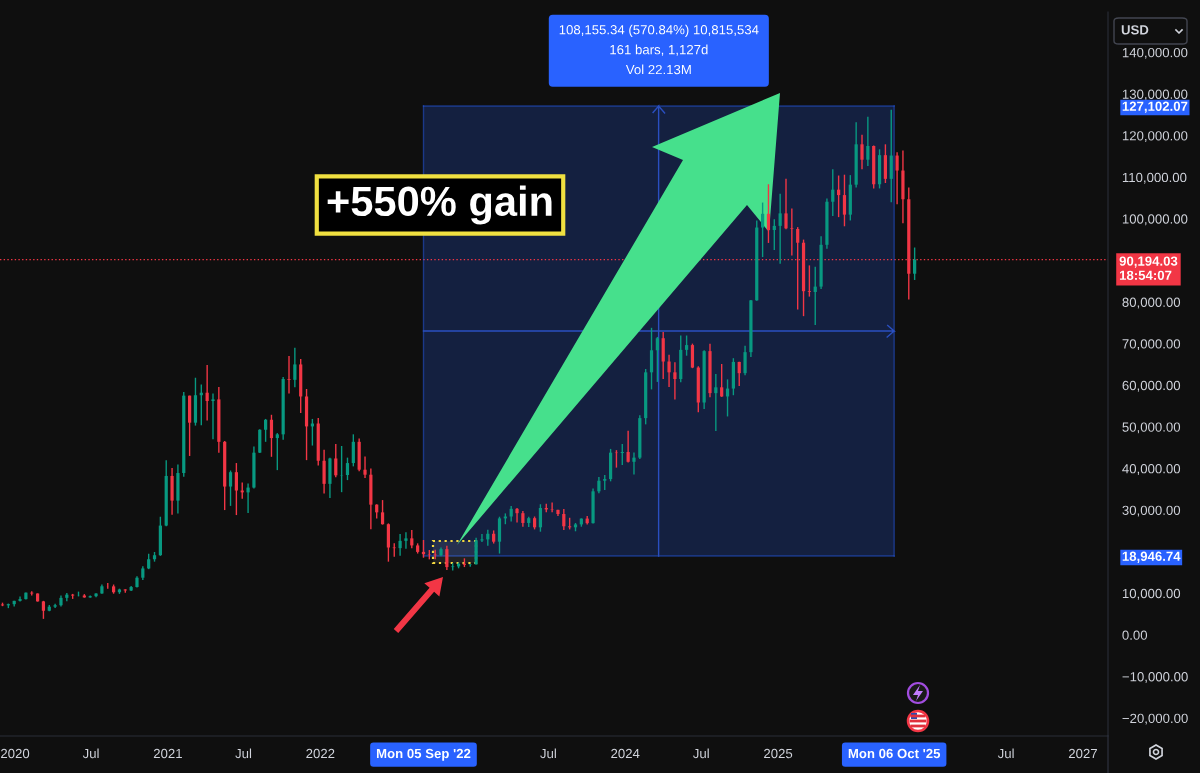  Describe the element at coordinates (1151, 428) in the screenshot. I see `y-tick-label: 50,000.00` at that location.